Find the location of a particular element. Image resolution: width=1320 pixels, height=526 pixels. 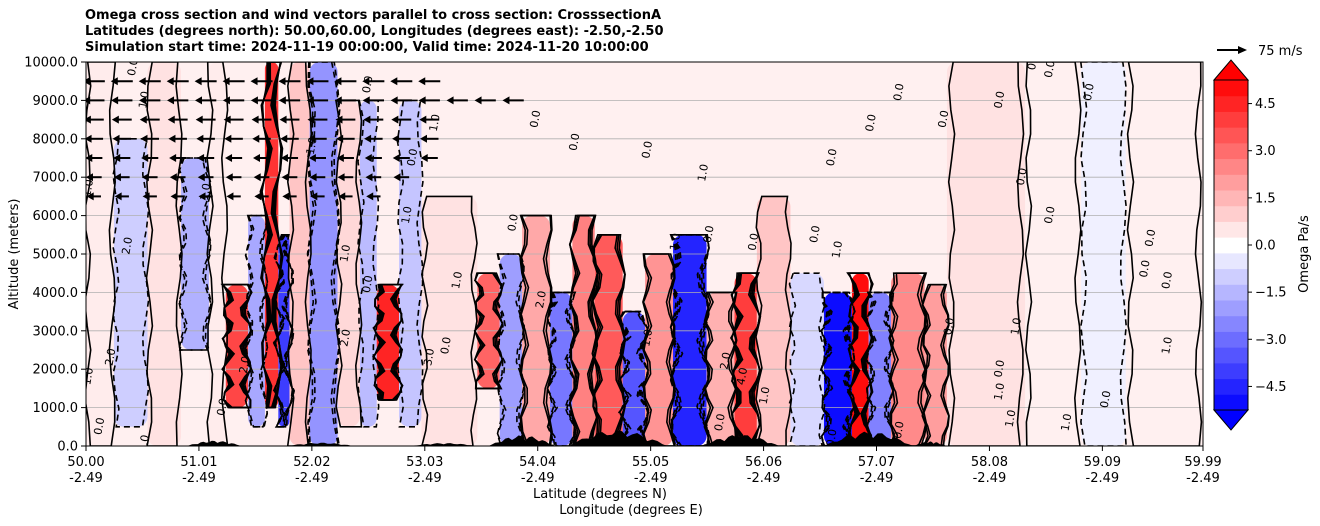

contour-label-43: 0.0 is located at coordinates (1145, 268).